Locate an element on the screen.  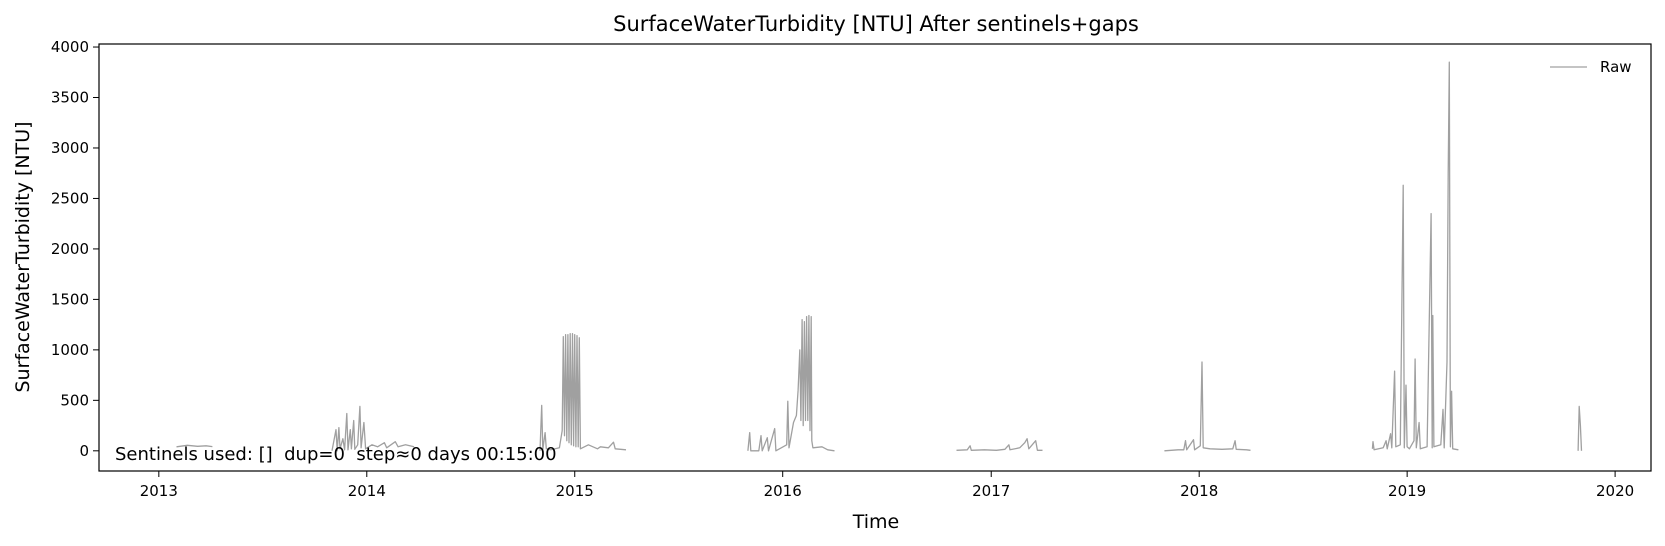
x-axis-label: Time is located at coordinates (876, 522).